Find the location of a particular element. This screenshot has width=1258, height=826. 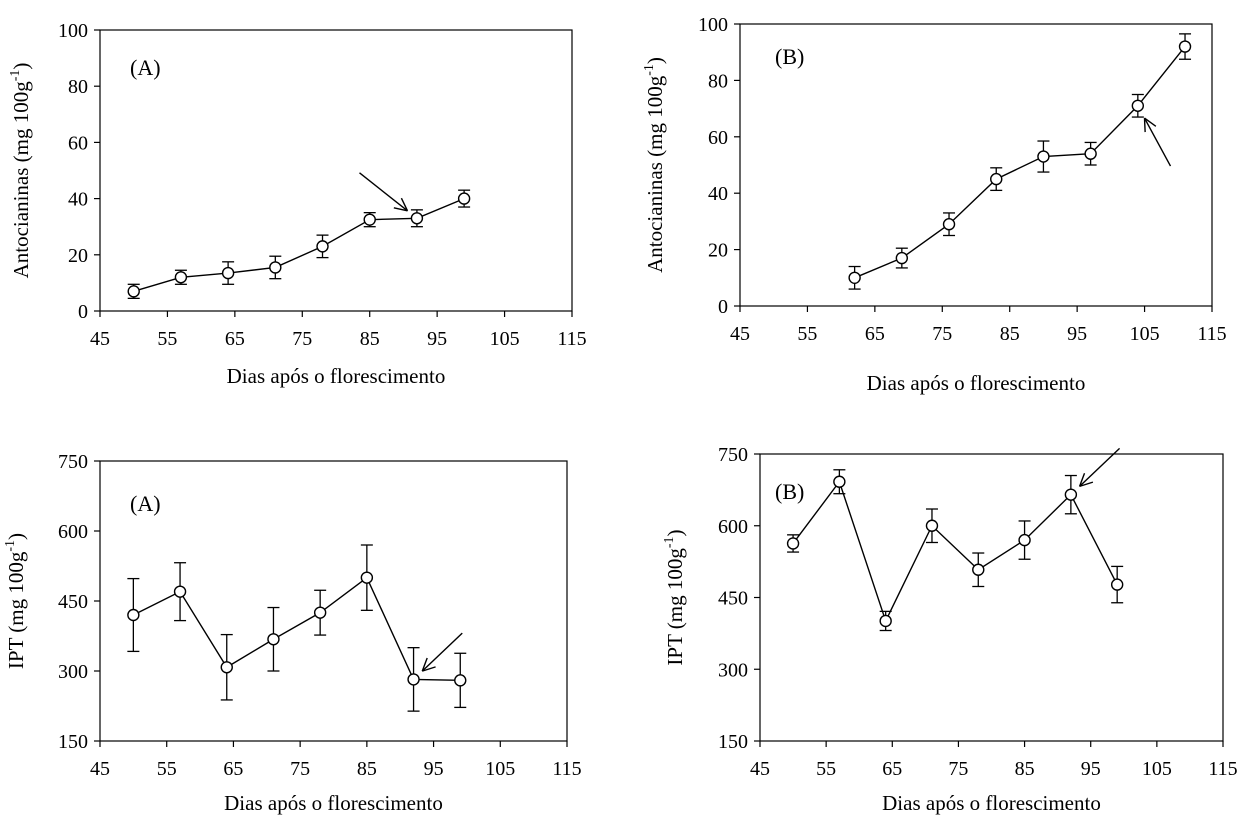

y-tick-label: 60 is located at coordinates (78, 143).